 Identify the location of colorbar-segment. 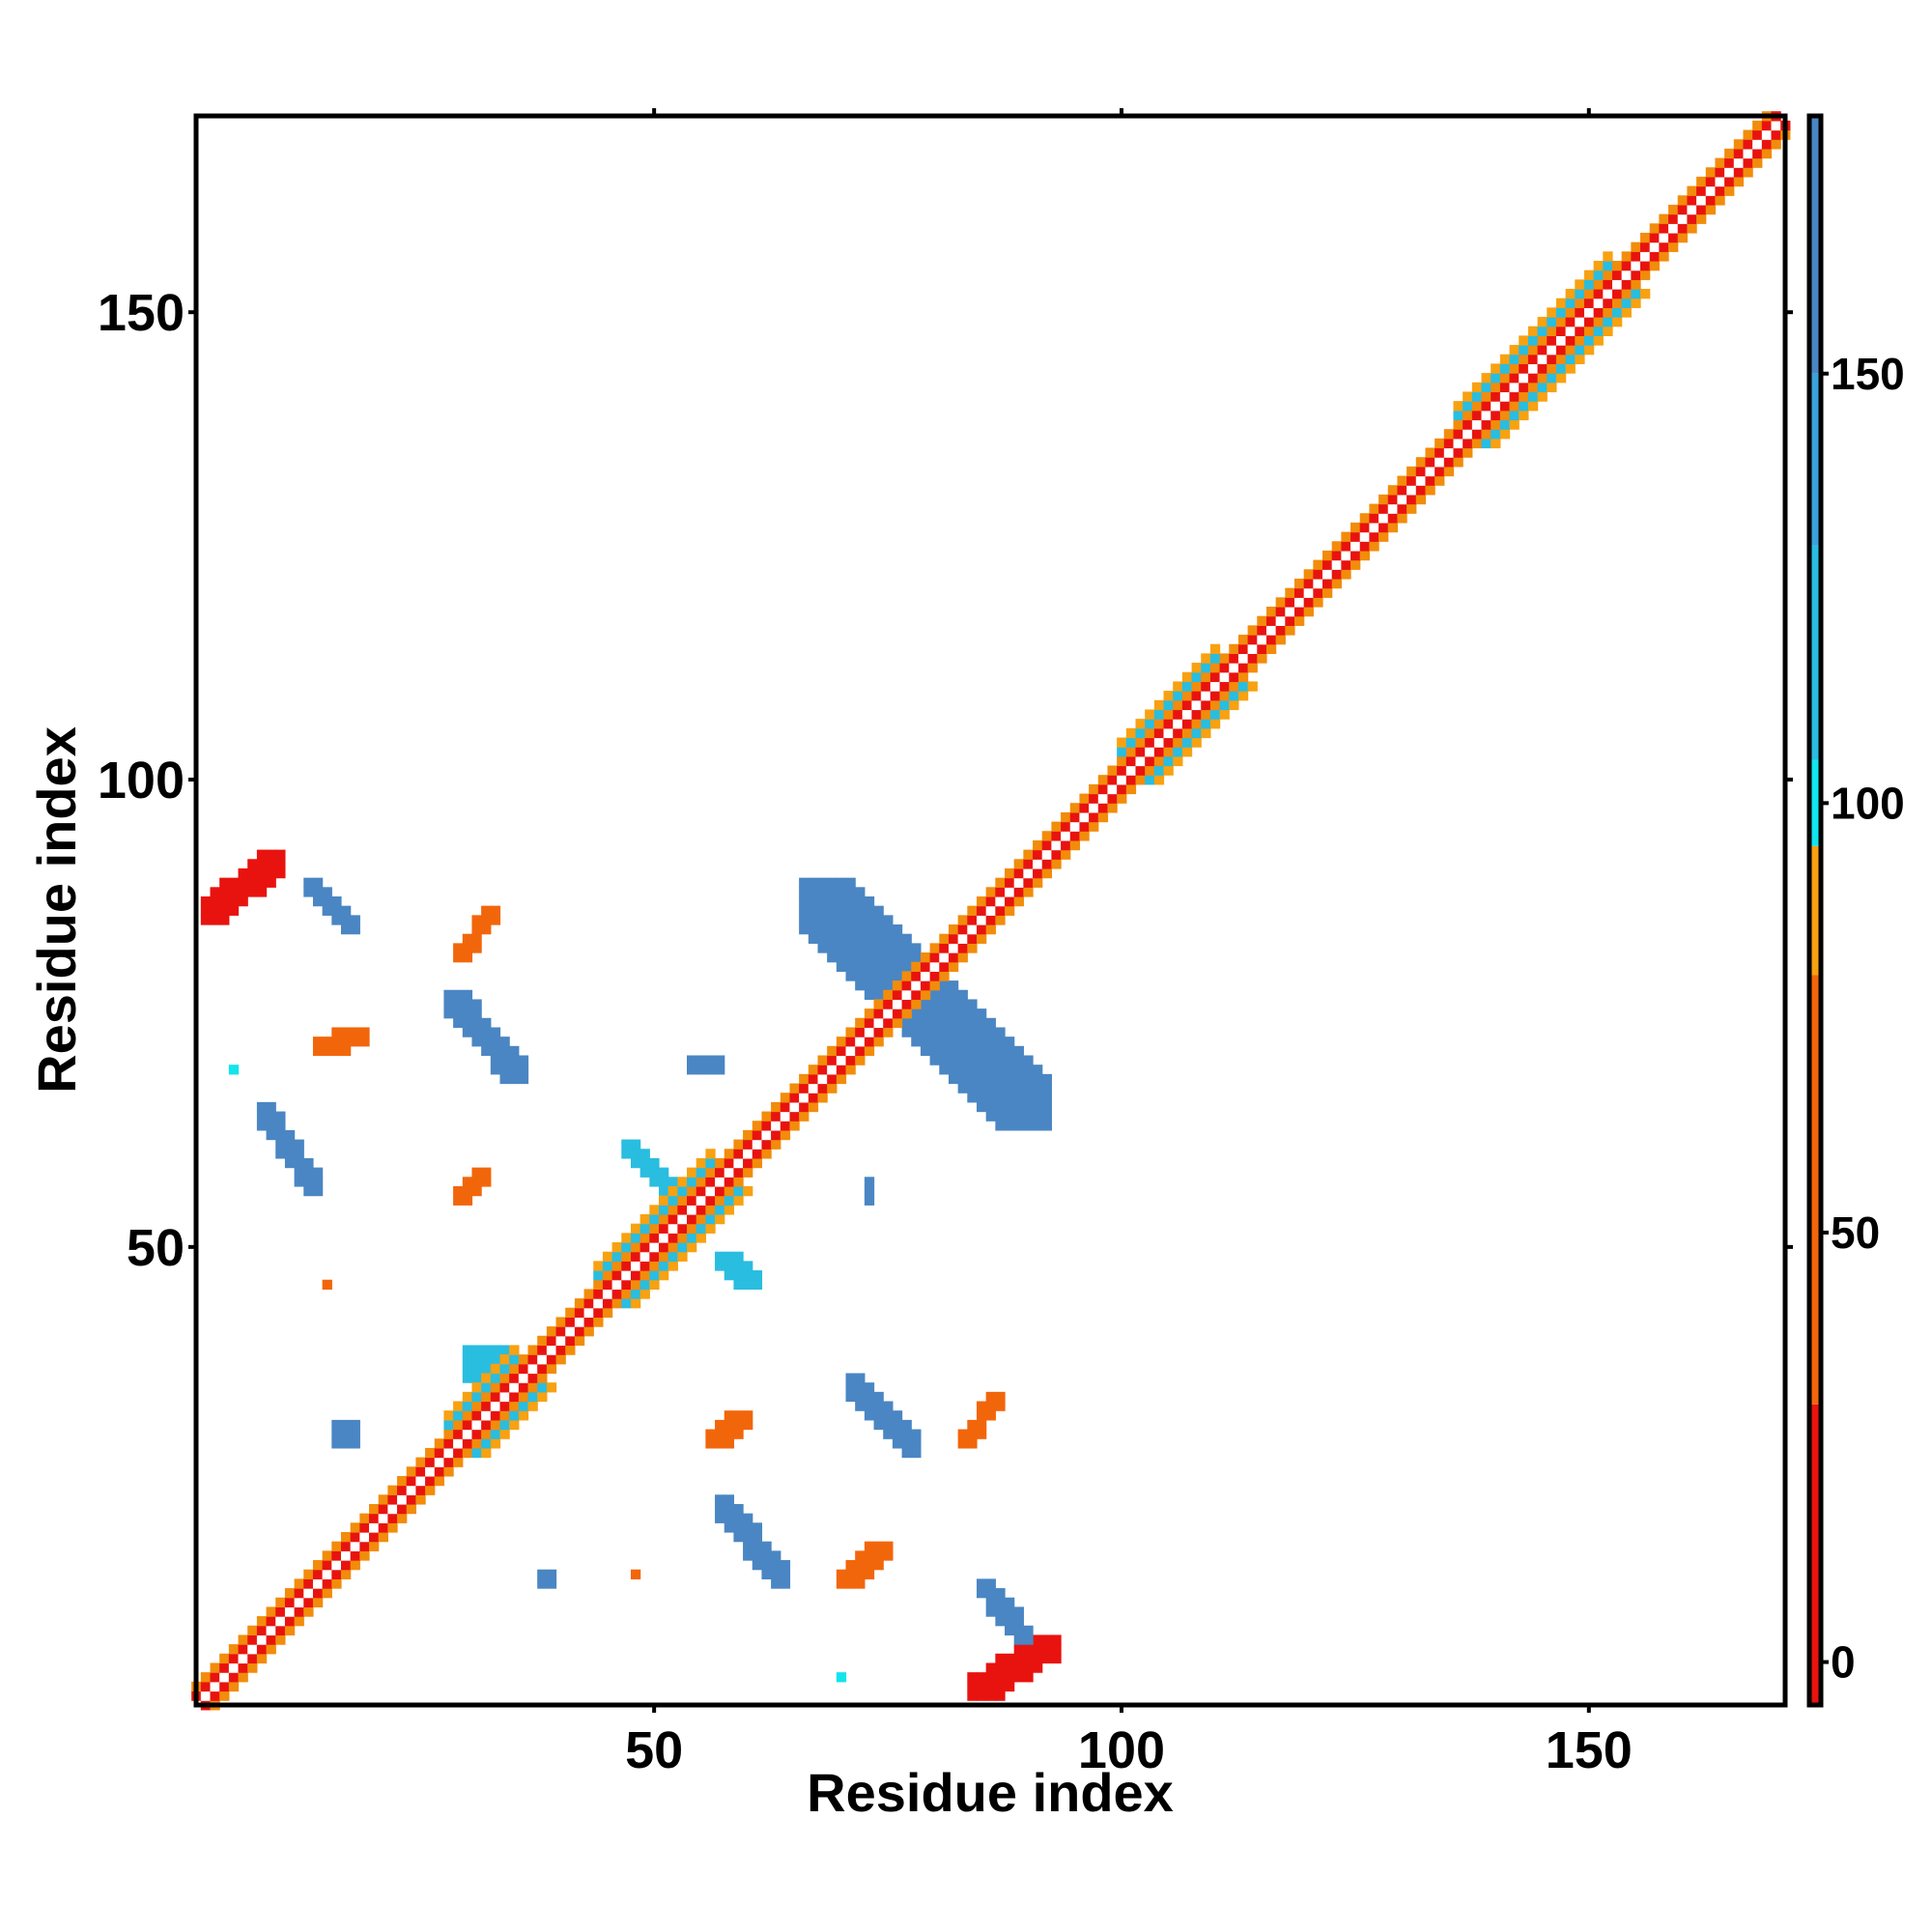
(1815, 910).